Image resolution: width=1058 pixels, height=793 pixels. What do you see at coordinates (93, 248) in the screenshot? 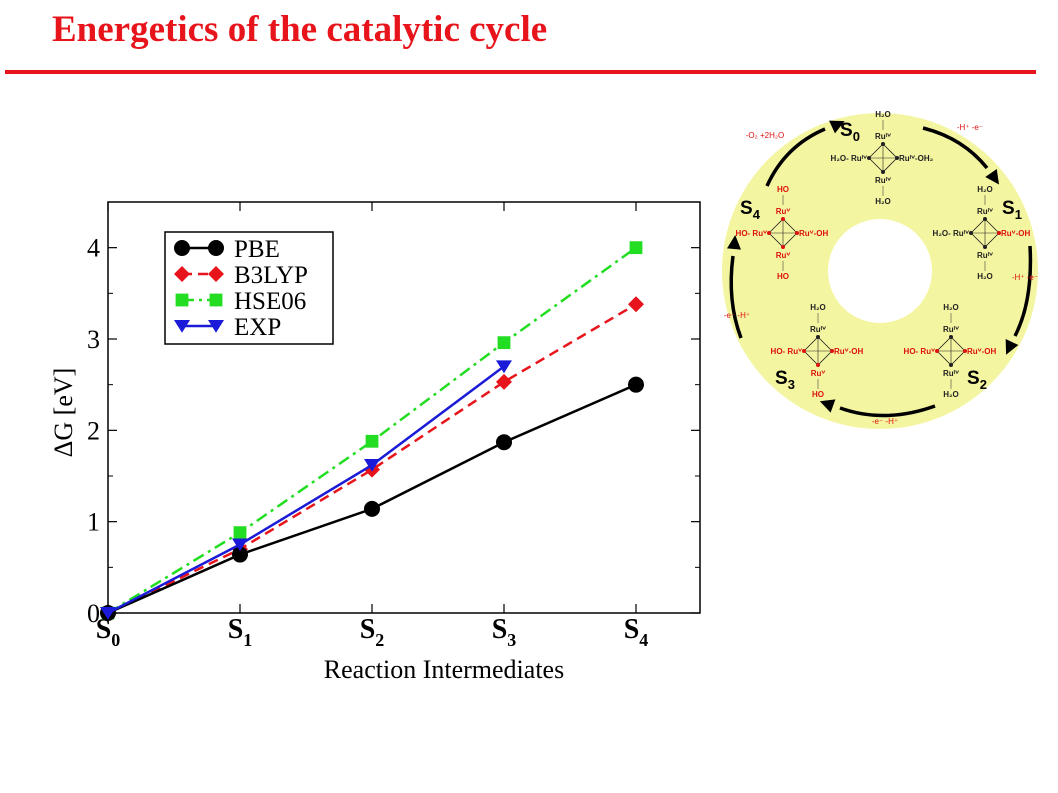
I see `y-tick-label: 4` at bounding box center [93, 248].